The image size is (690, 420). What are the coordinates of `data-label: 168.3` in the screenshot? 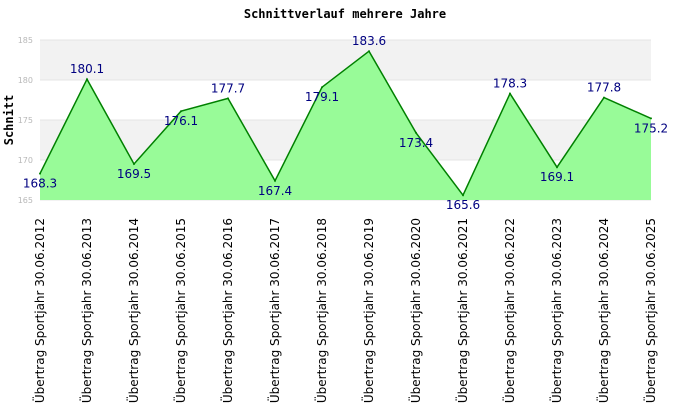 It's located at (40, 184).